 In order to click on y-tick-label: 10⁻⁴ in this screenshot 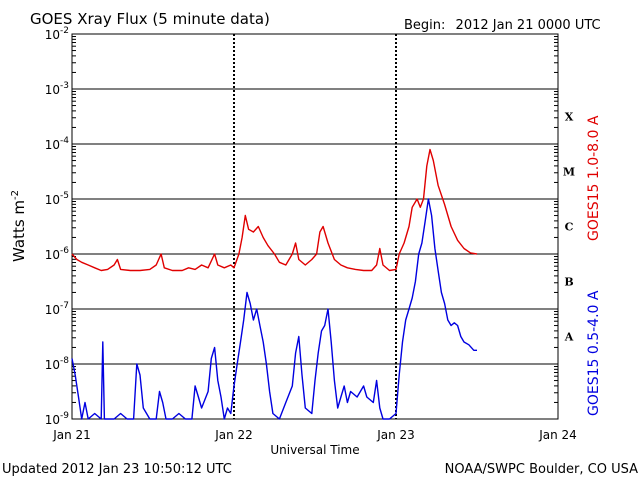, I will do `click(57, 144)`.